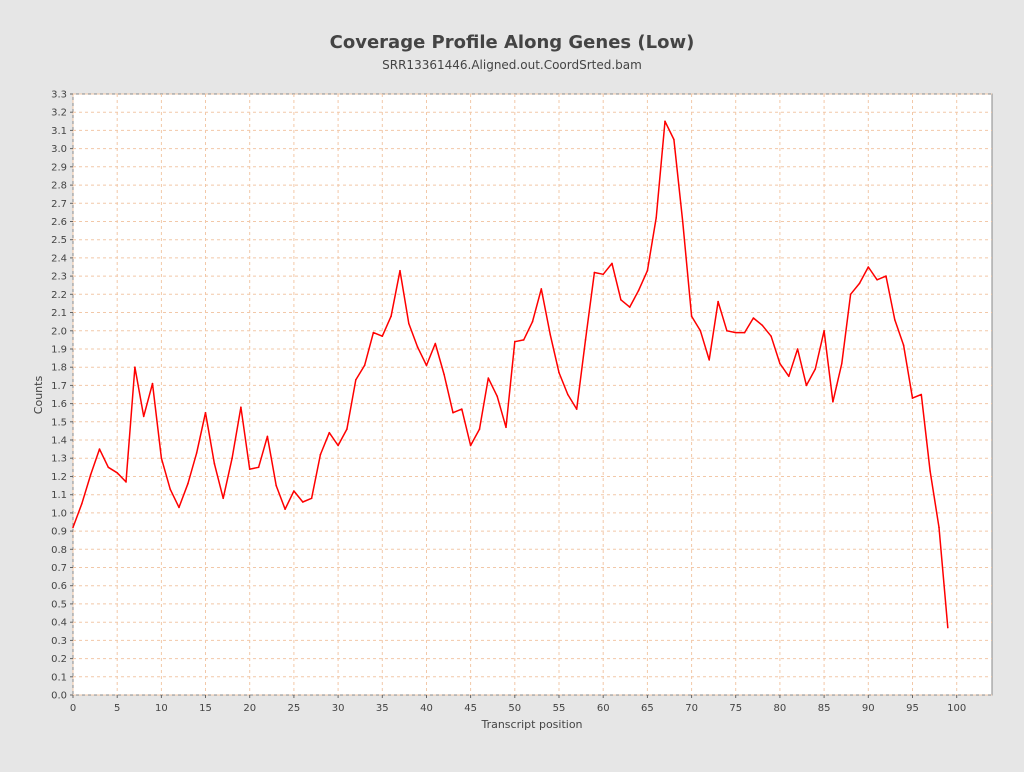 The height and width of the screenshot is (772, 1024). Describe the element at coordinates (59, 313) in the screenshot. I see `y-tick-label: 2.1` at that location.